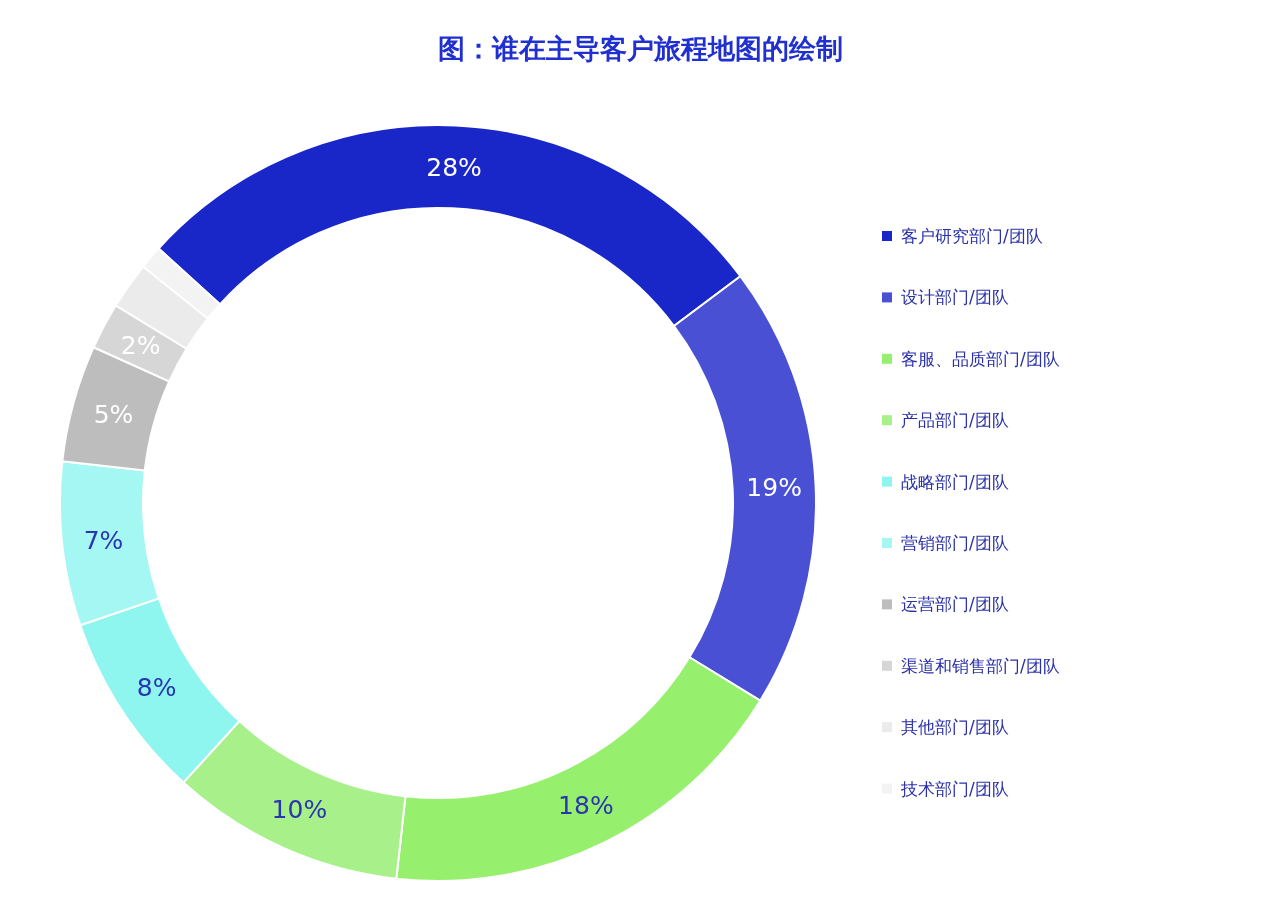 The height and width of the screenshot is (904, 1278). What do you see at coordinates (980, 665) in the screenshot?
I see `legend-label: 渠道和销售部门/团队` at bounding box center [980, 665].